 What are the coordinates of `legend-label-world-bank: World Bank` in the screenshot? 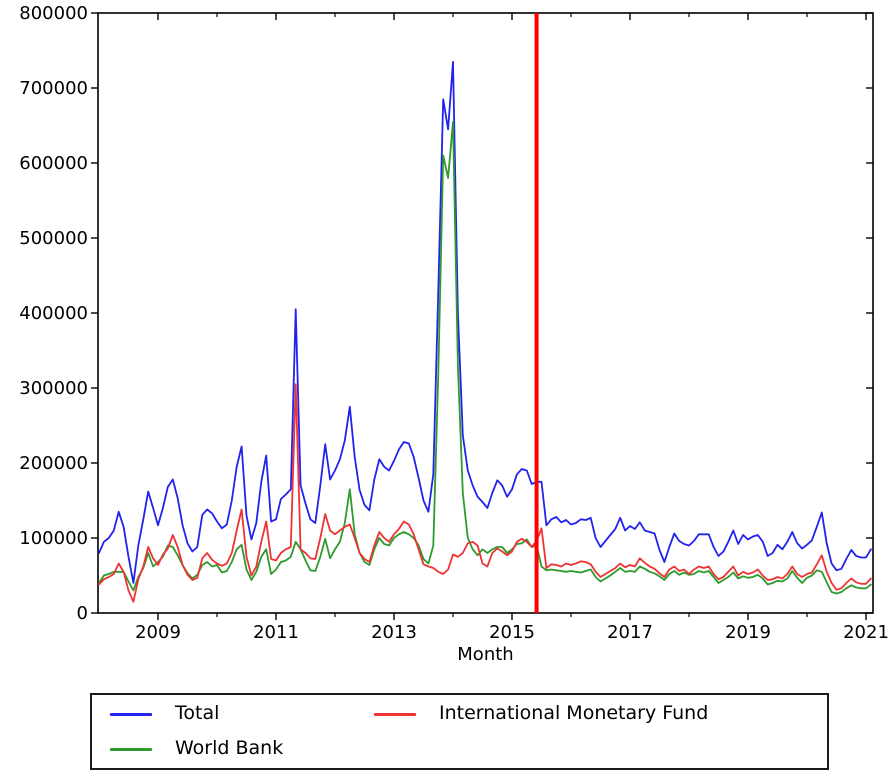 It's located at (229, 748).